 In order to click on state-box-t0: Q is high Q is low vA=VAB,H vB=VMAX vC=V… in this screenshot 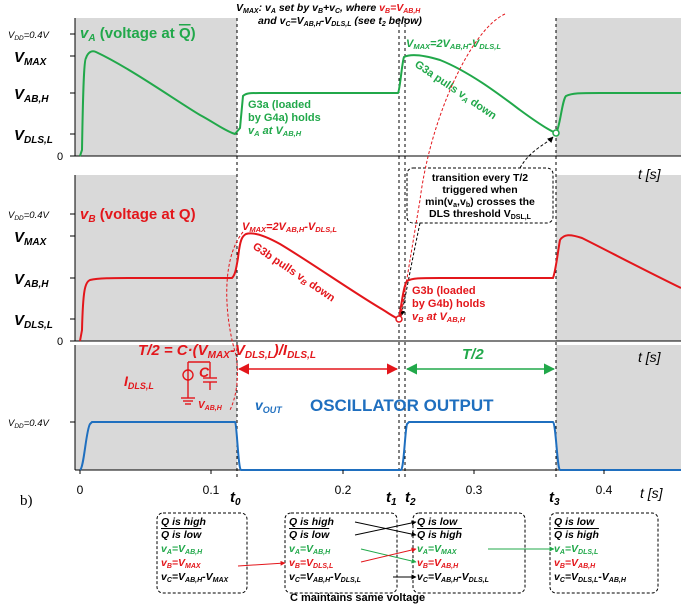, I will do `click(195, 550)`.